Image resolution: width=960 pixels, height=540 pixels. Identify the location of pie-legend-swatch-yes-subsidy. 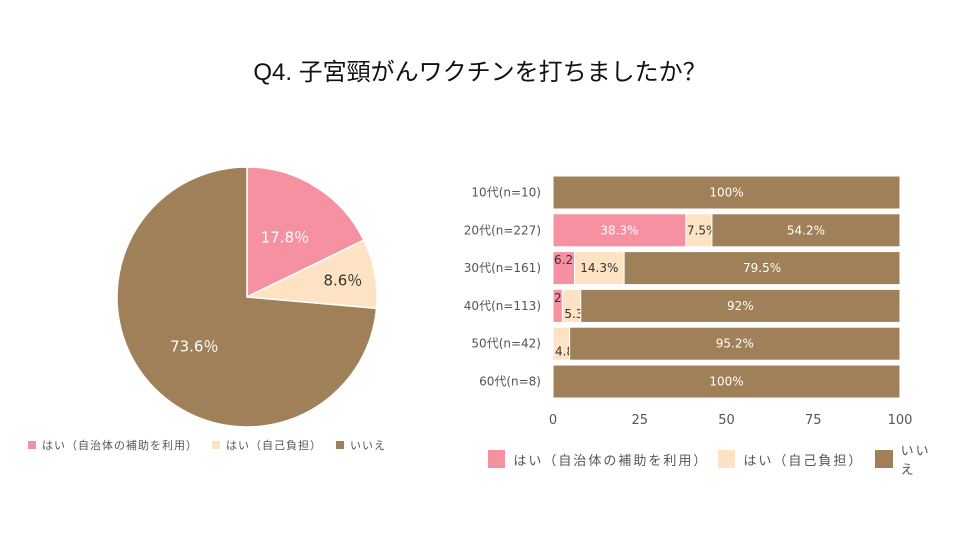
(32, 445).